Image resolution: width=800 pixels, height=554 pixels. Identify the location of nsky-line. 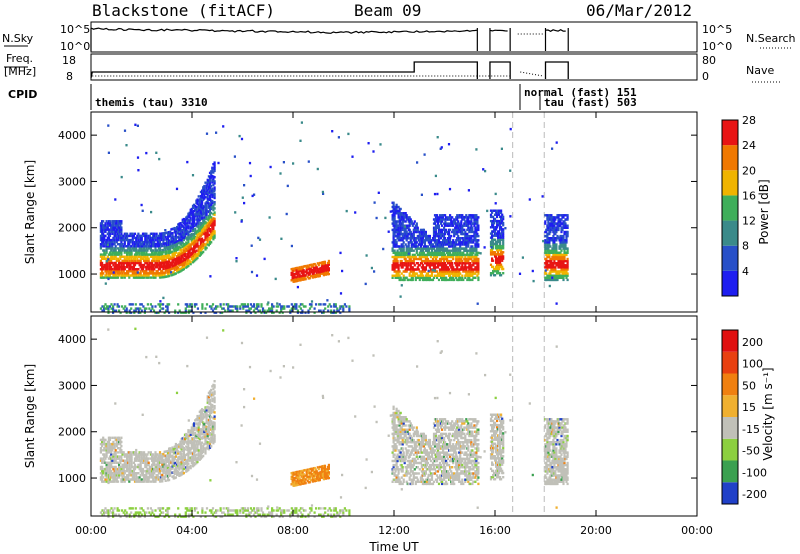
(284, 30).